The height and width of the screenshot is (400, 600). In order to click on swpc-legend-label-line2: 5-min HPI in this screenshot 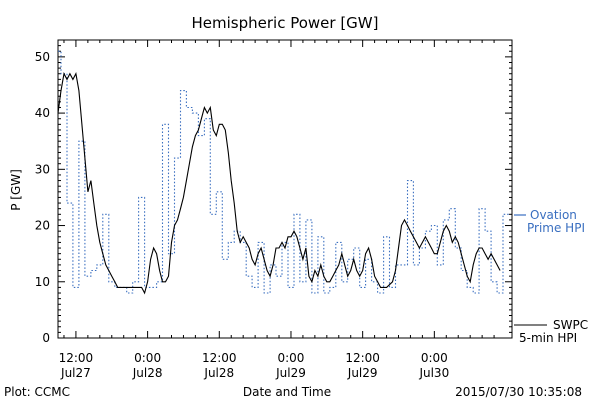, I will do `click(548, 338)`.